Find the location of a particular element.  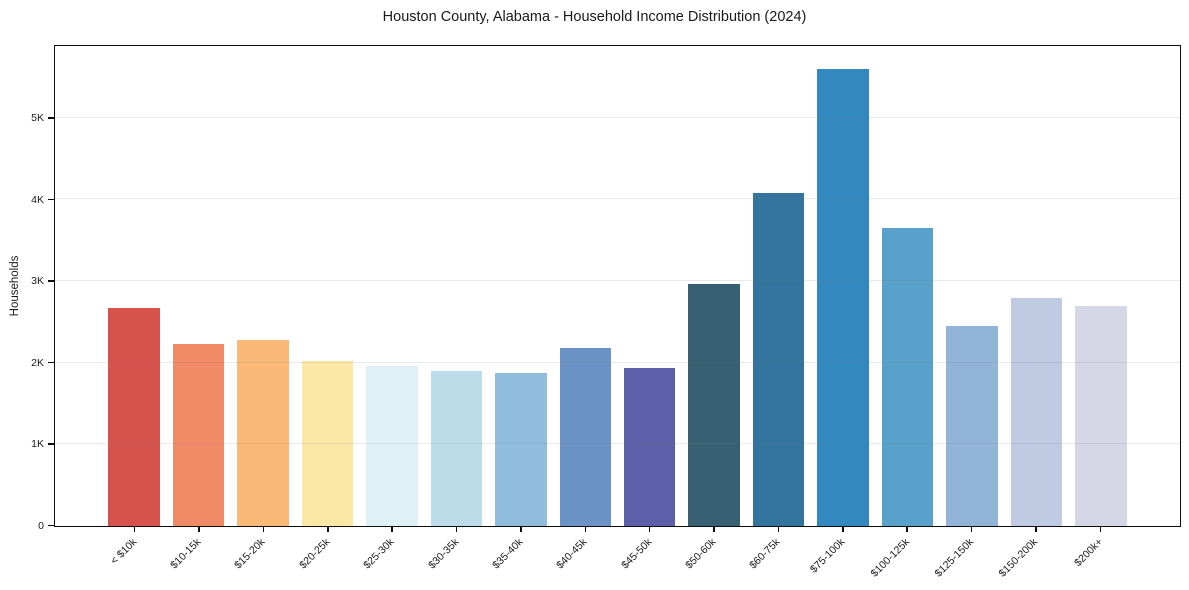

bar-40-45k is located at coordinates (585, 436).